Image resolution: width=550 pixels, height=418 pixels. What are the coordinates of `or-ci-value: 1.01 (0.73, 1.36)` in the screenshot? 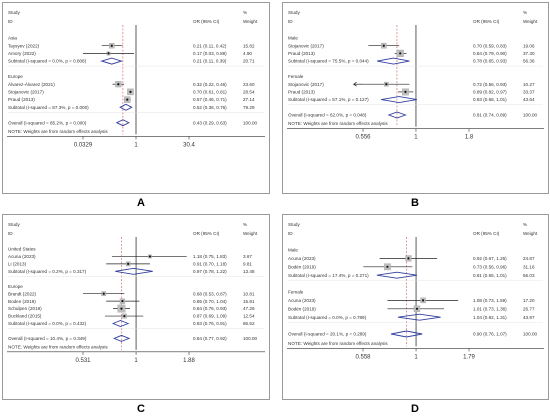 It's located at (490, 308).